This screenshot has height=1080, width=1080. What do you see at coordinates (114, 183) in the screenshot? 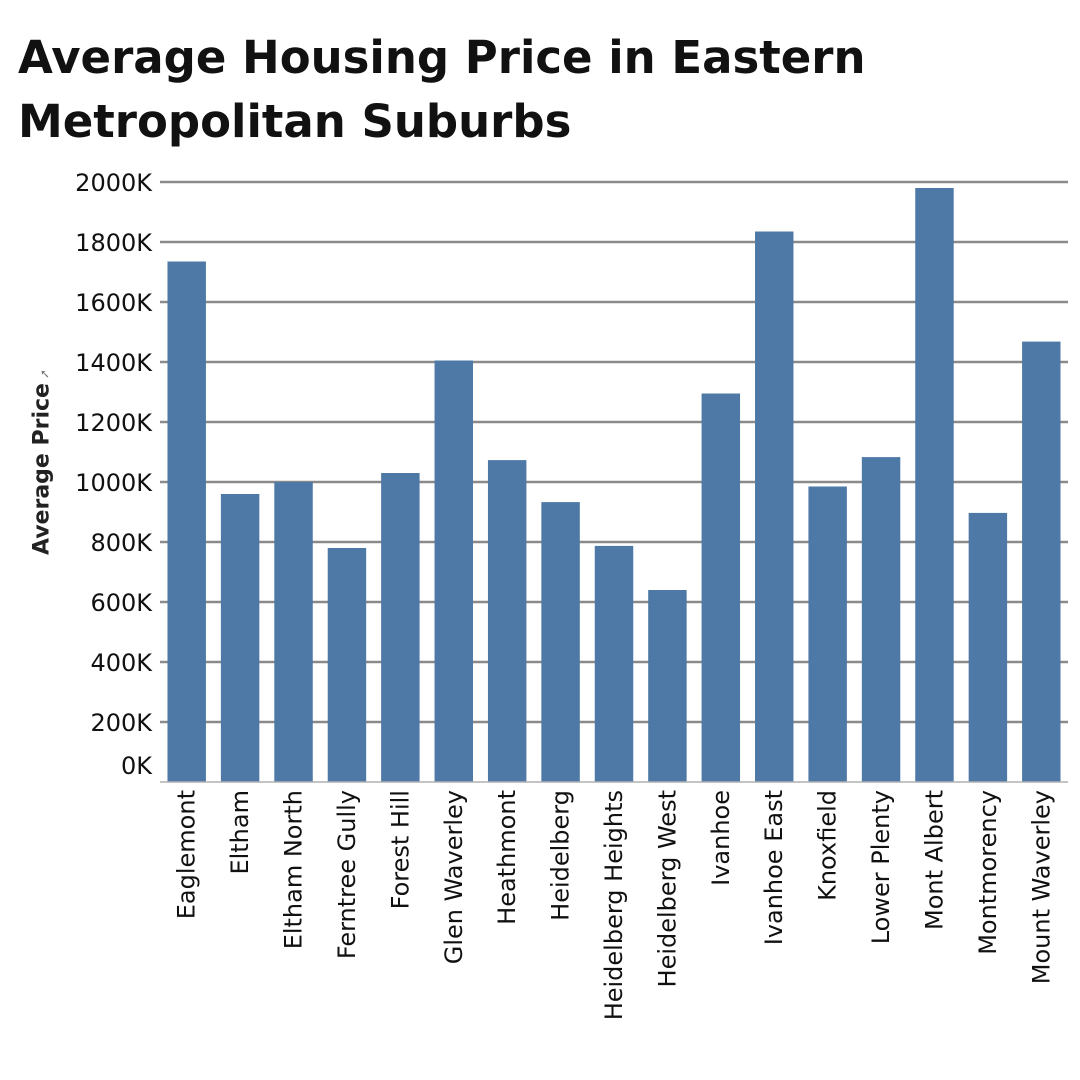
I see `y-tick-label: 2000K` at bounding box center [114, 183].